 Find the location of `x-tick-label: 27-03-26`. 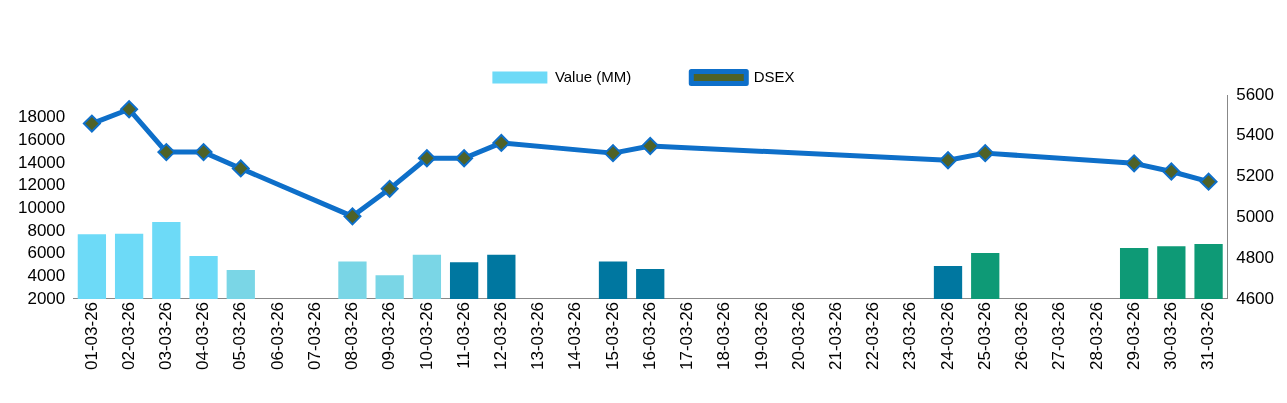

x-tick-label: 27-03-26 is located at coordinates (1059, 336).